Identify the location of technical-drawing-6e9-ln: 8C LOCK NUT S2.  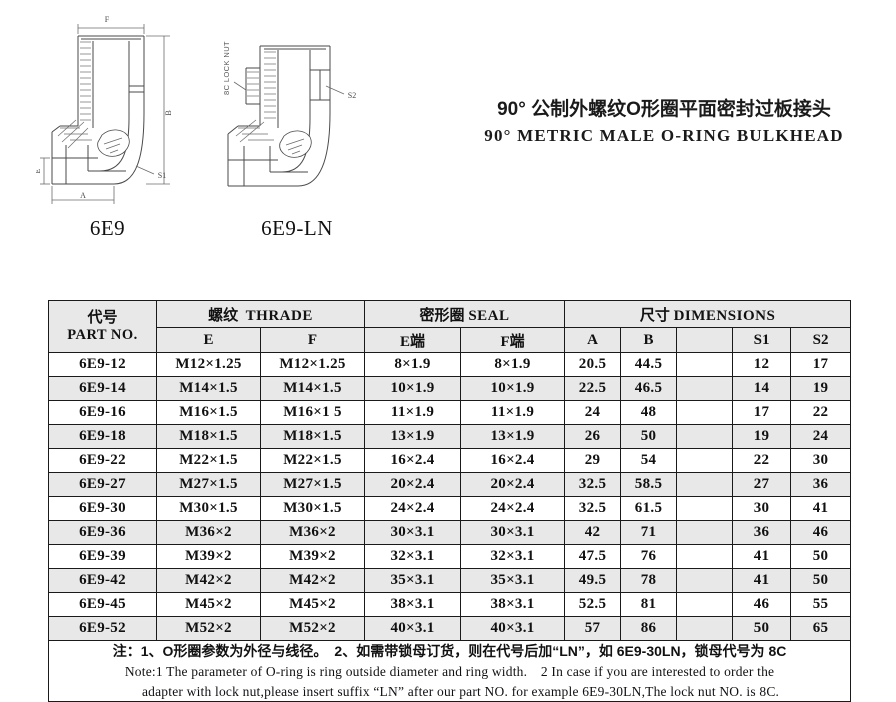
(304, 110).